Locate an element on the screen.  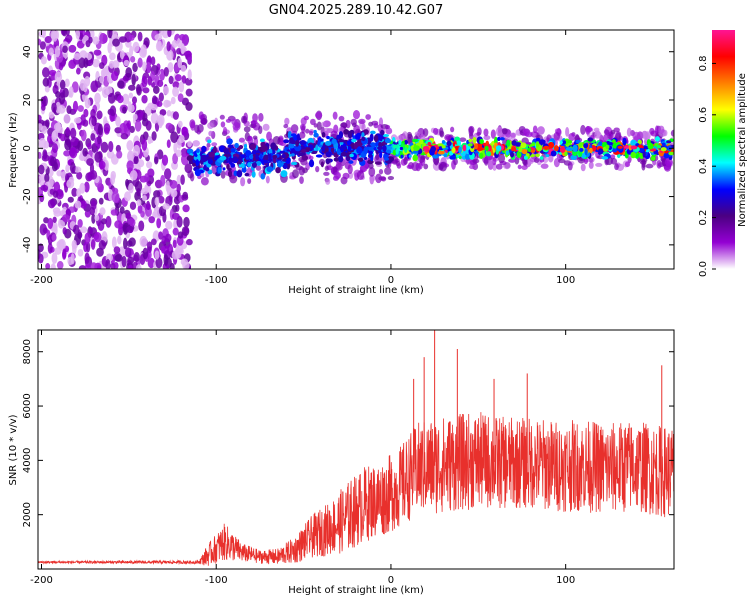
spectrogram-x-axis-label: Height of straight line (km) is located at coordinates (356, 290).